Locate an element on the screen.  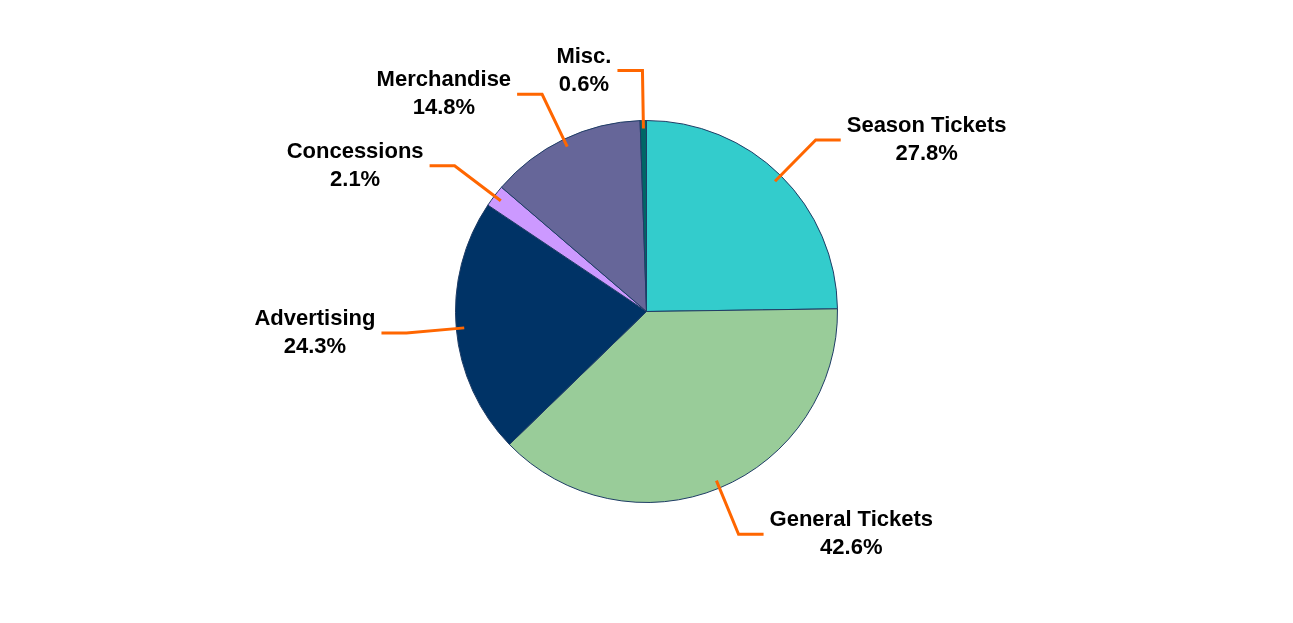
slice-label: Advertising is located at coordinates (315, 318).